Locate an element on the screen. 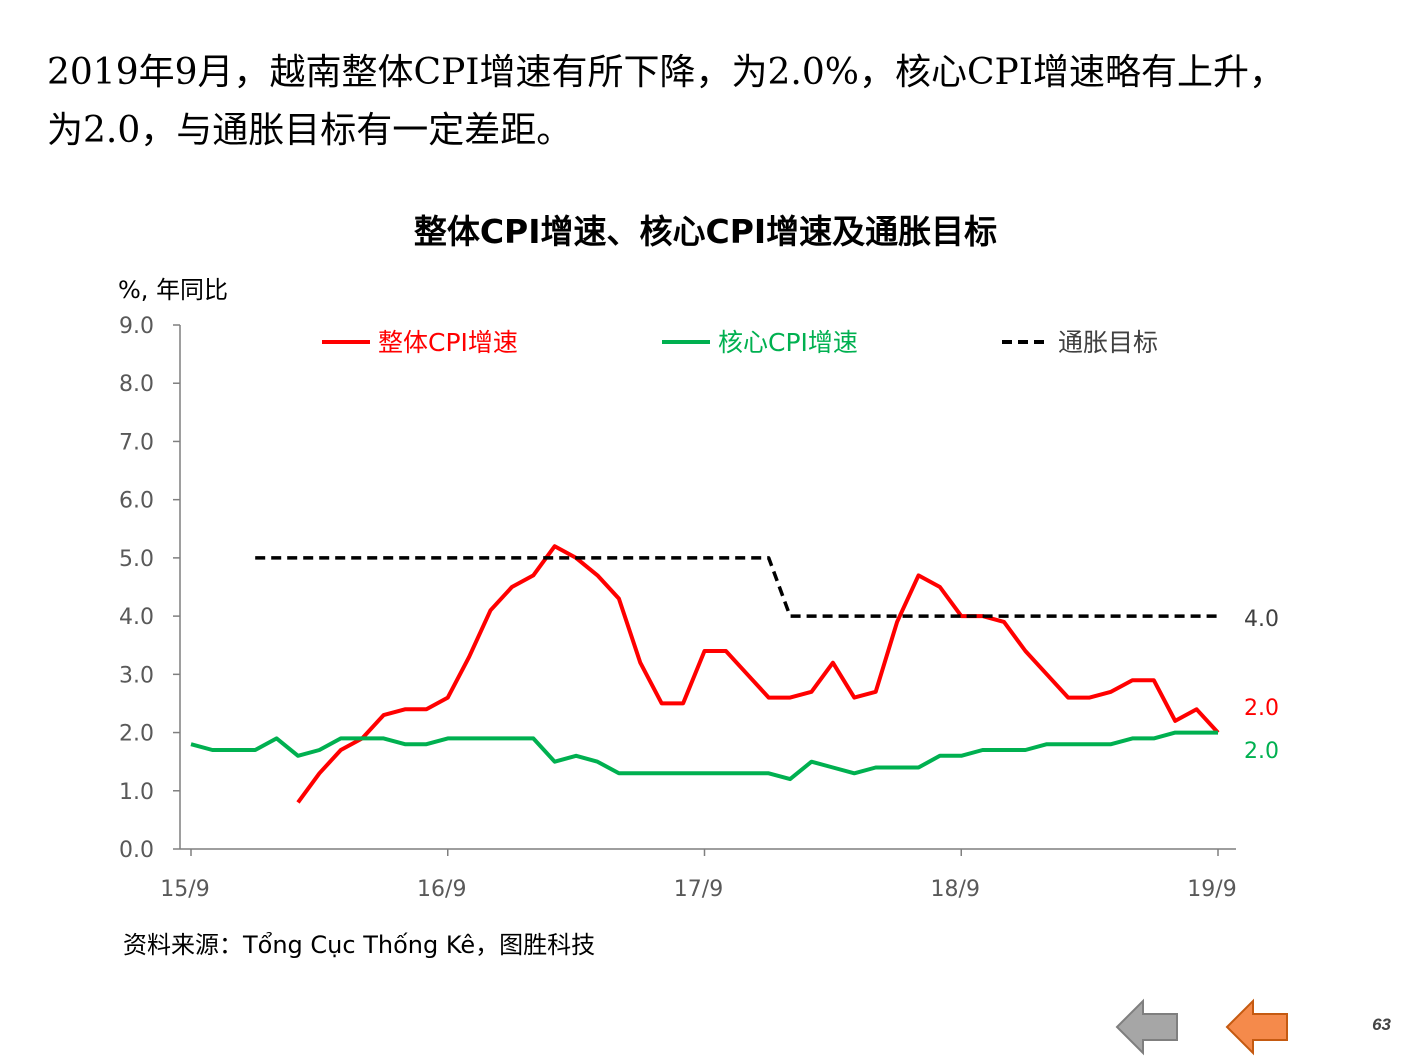 The width and height of the screenshot is (1411, 1058). series-end-label-1: 2.0 is located at coordinates (1261, 751).